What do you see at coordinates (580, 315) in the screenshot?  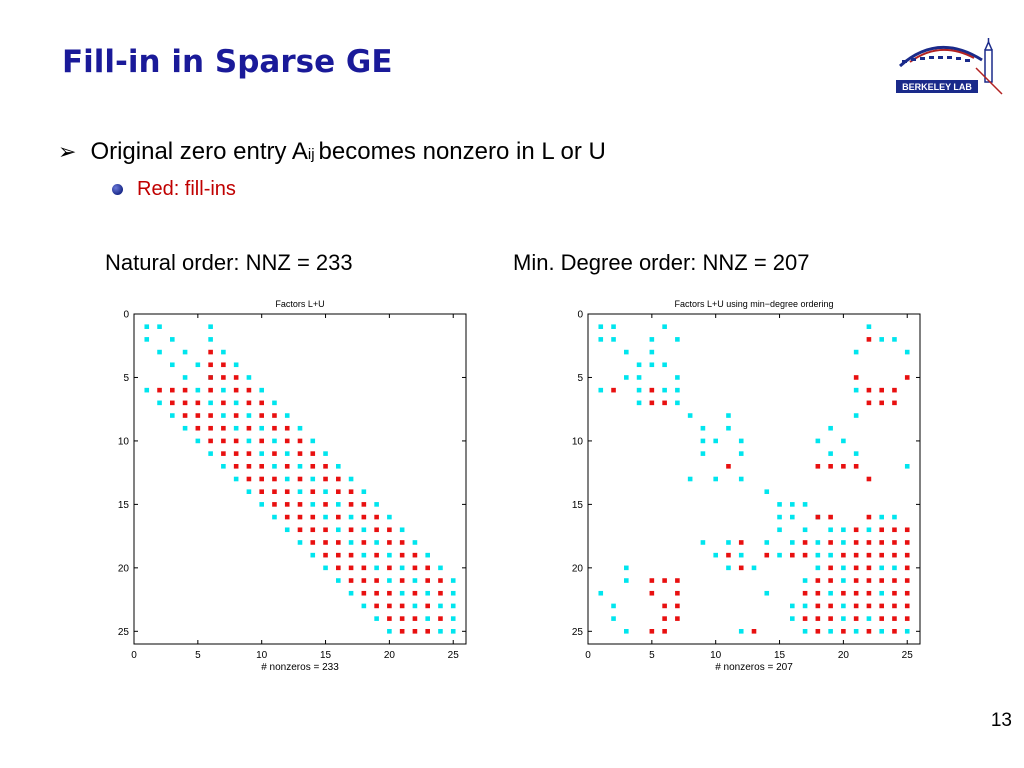 I see `y-tick-label: 0` at bounding box center [580, 315].